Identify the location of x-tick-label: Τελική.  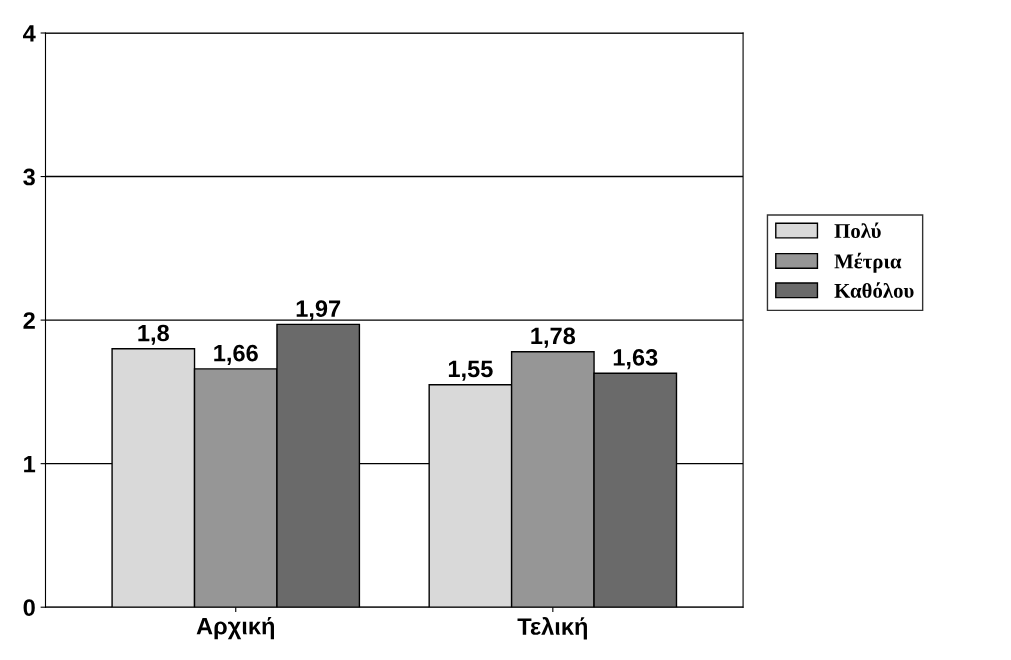
(552, 628).